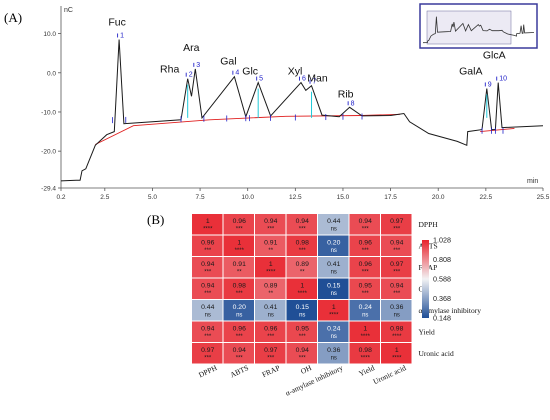 The height and width of the screenshot is (420, 550). What do you see at coordinates (442, 259) in the screenshot?
I see `legend-tick-label: 0.808` at bounding box center [442, 259].